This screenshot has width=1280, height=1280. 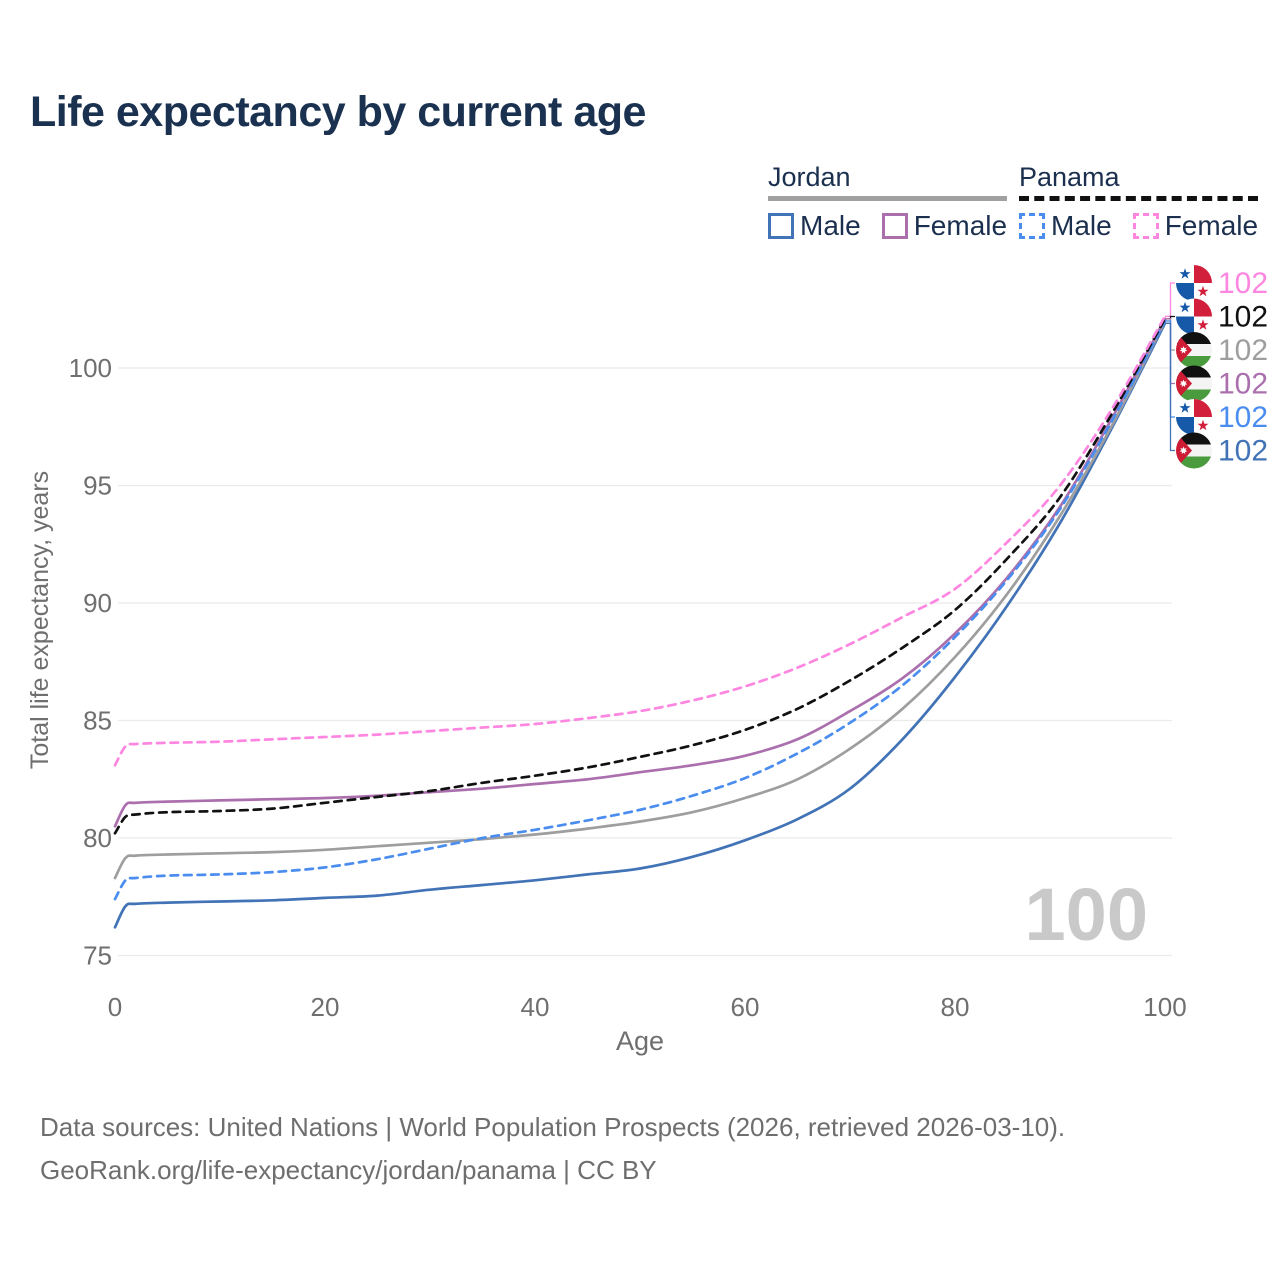 I want to click on y-axis-title: Total life expectancy, years, so click(x=40, y=620).